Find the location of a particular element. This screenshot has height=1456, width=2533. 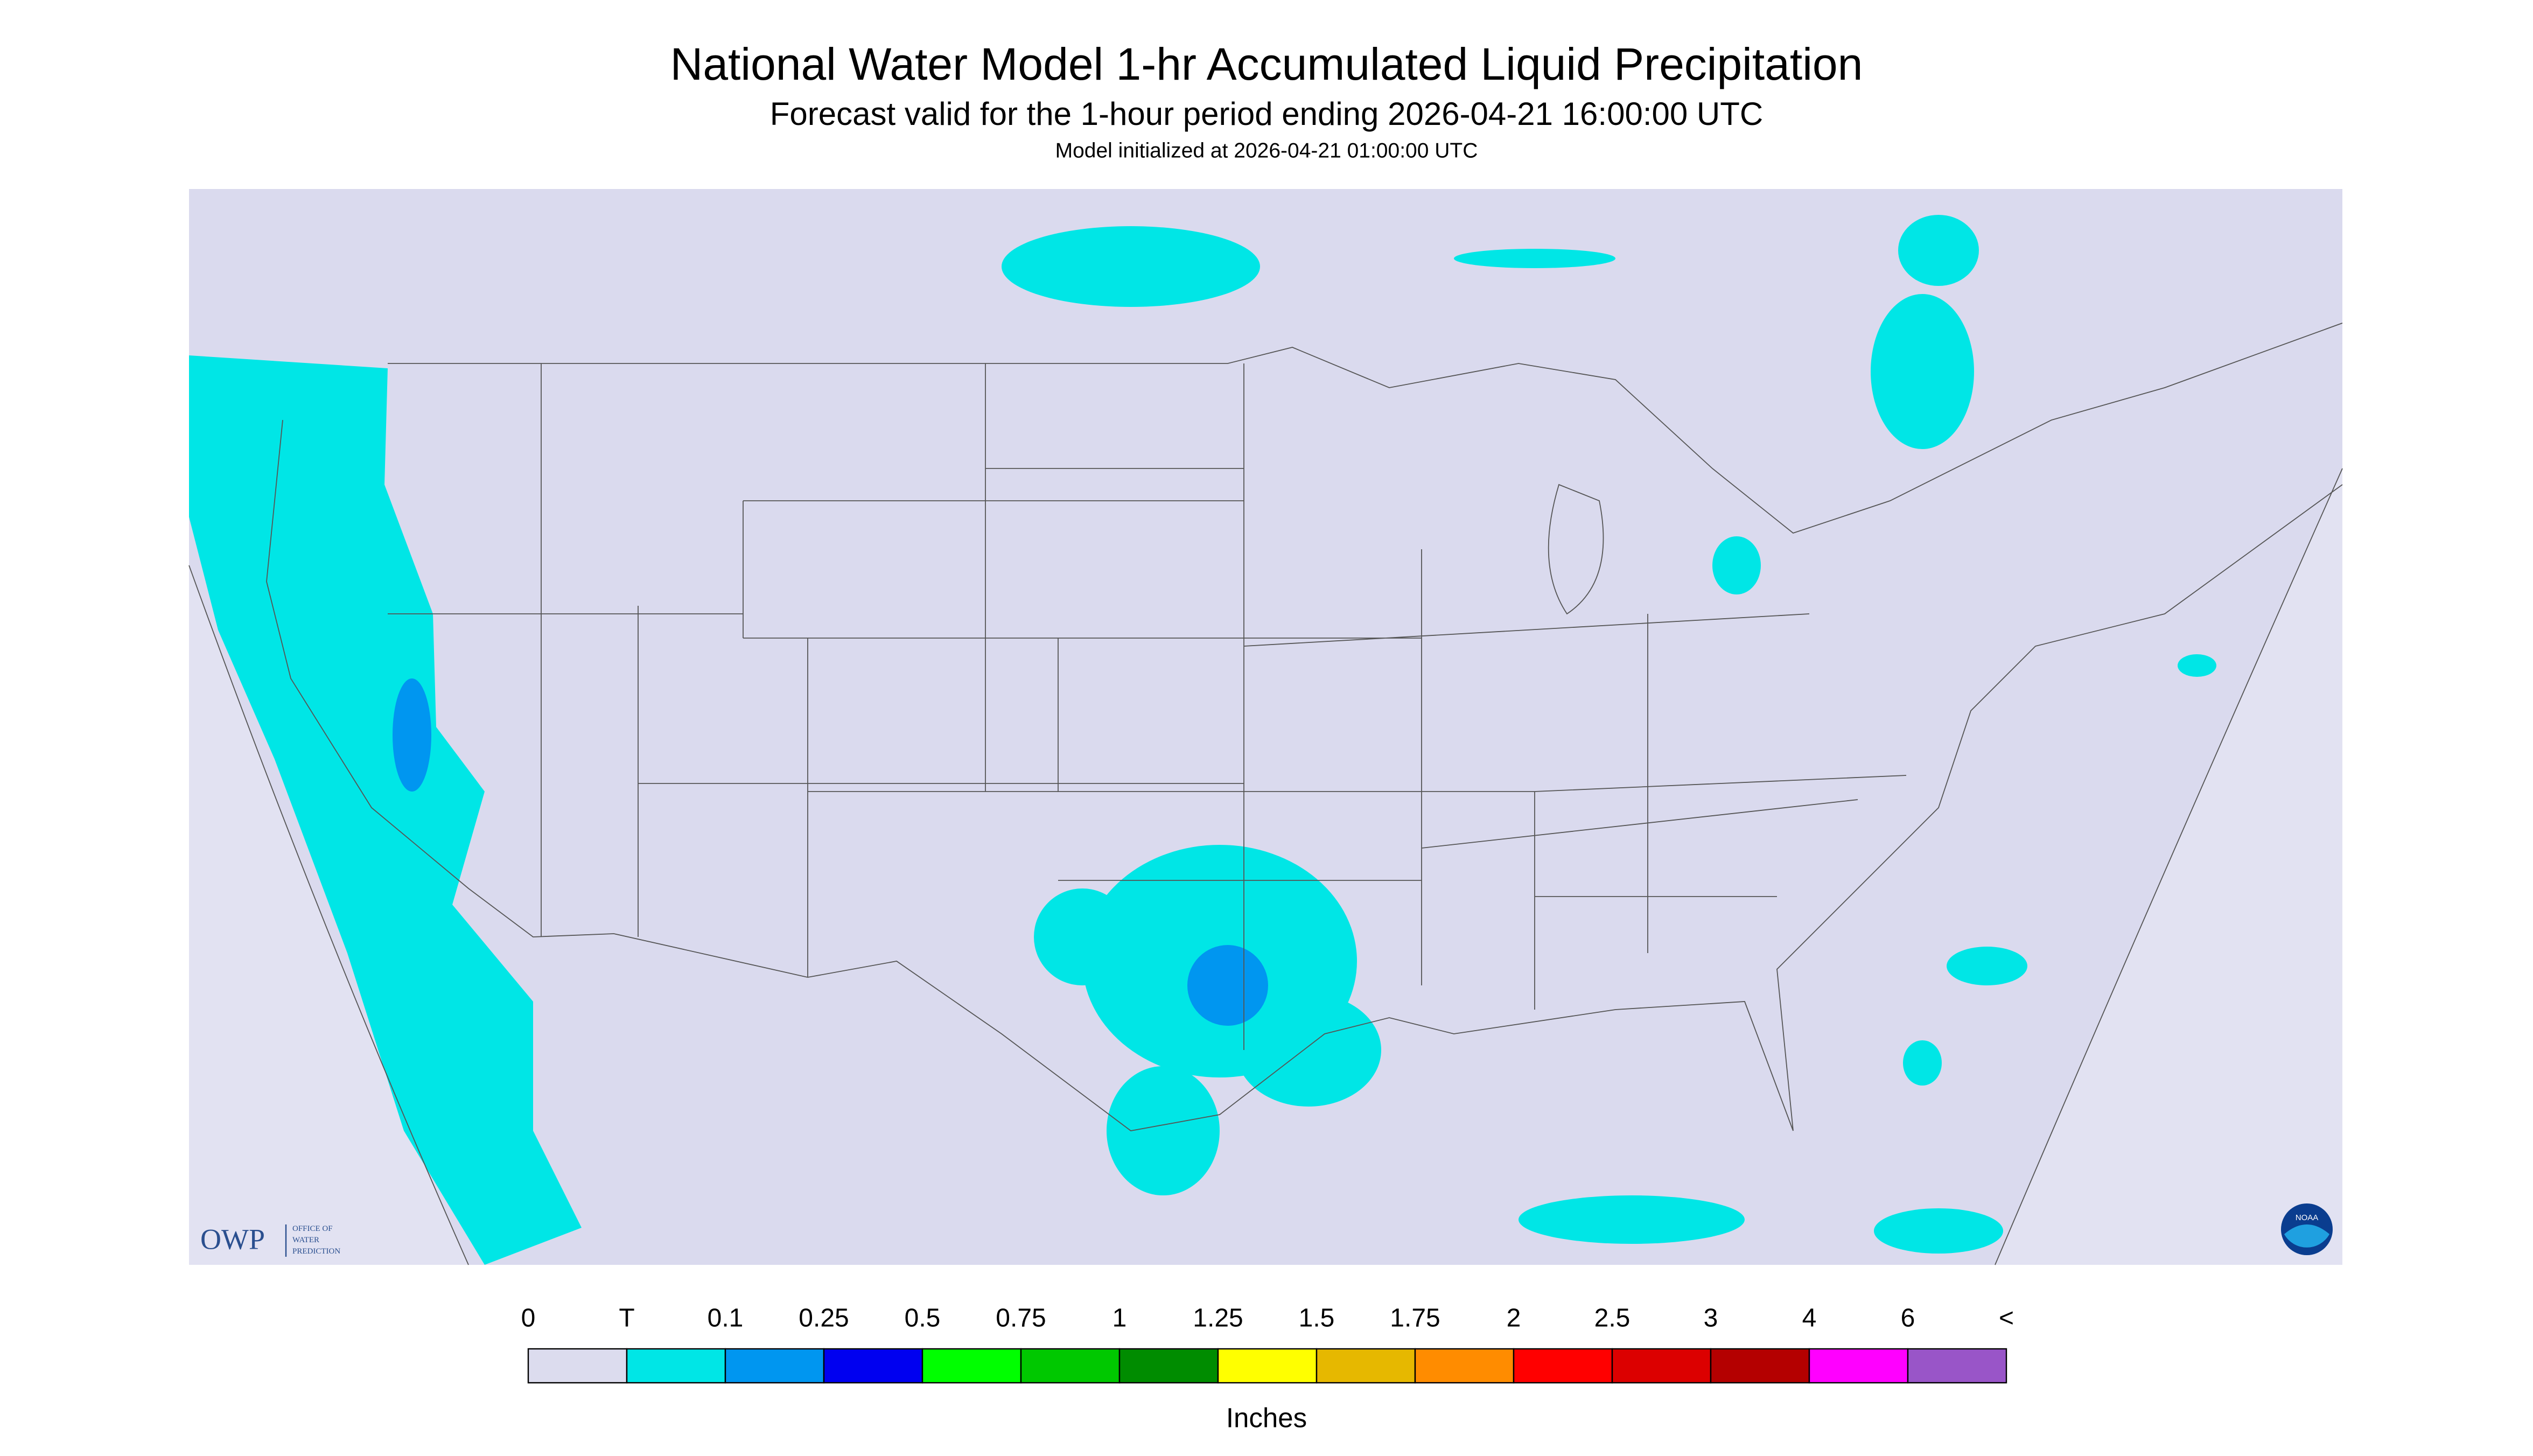

legend-label: 0 is located at coordinates (529, 1318).